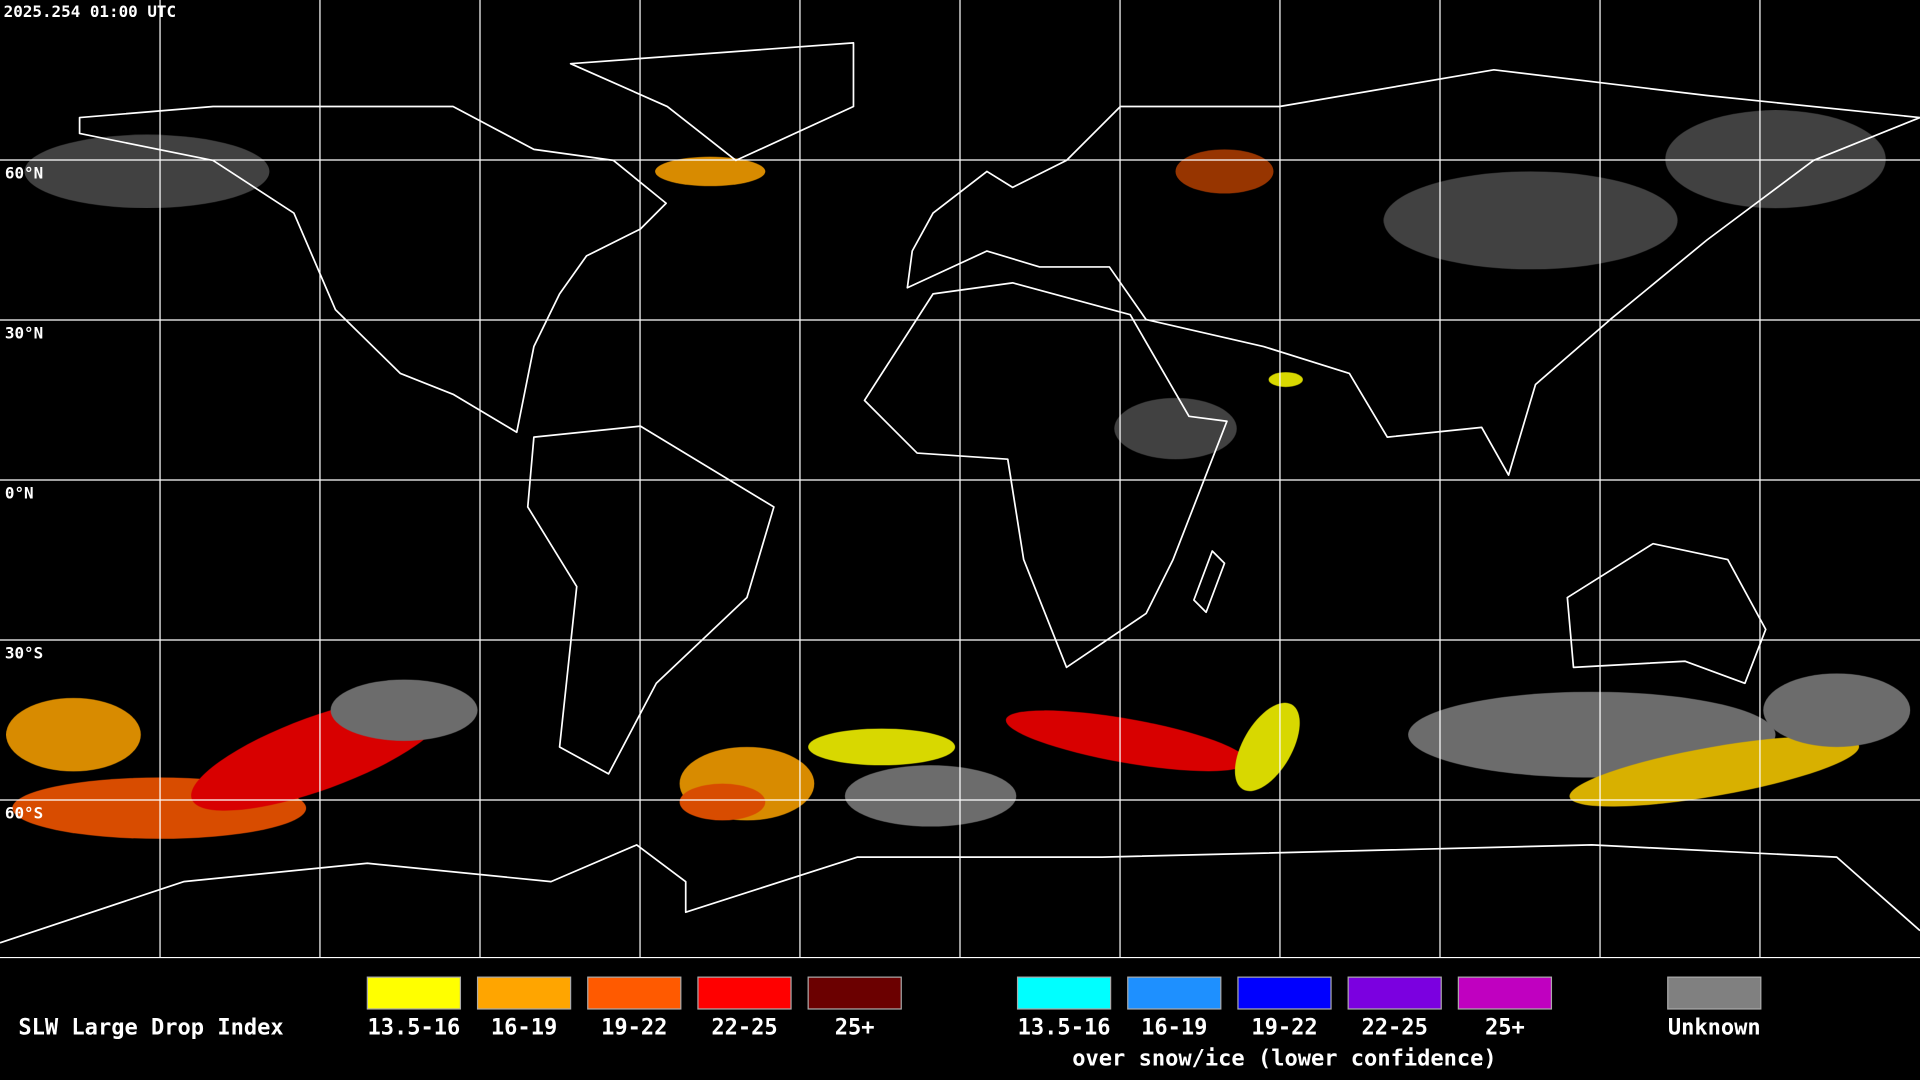  I want to click on madagascar, so click(1209, 582).